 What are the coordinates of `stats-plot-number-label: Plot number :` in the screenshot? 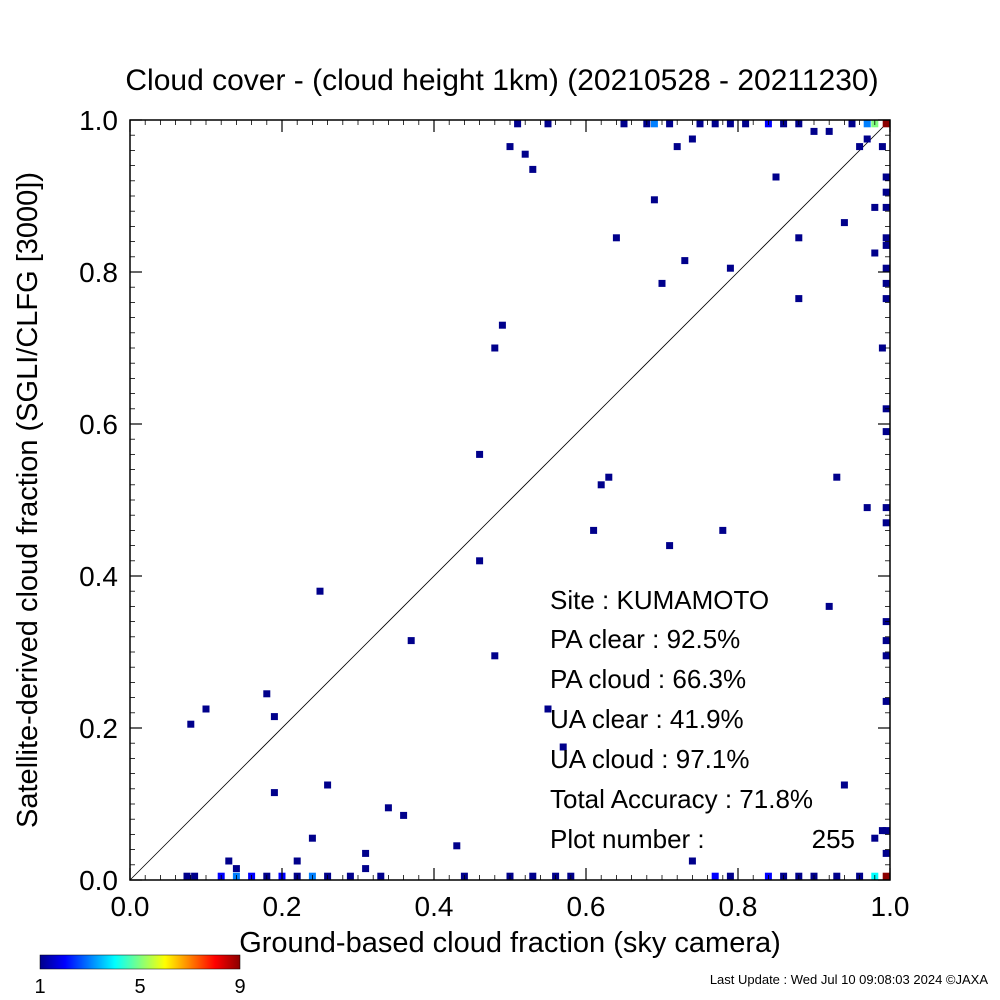 It's located at (627, 839).